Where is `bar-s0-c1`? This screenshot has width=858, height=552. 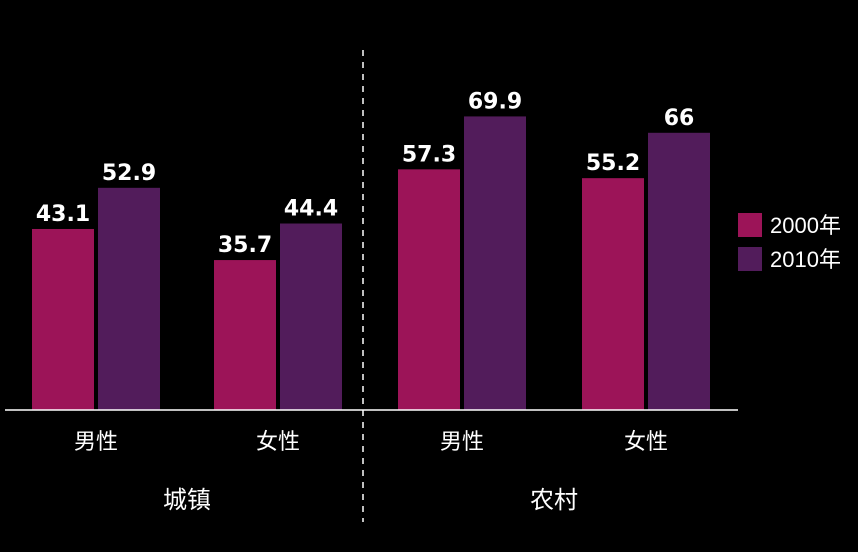
bar-s0-c1 is located at coordinates (245, 335).